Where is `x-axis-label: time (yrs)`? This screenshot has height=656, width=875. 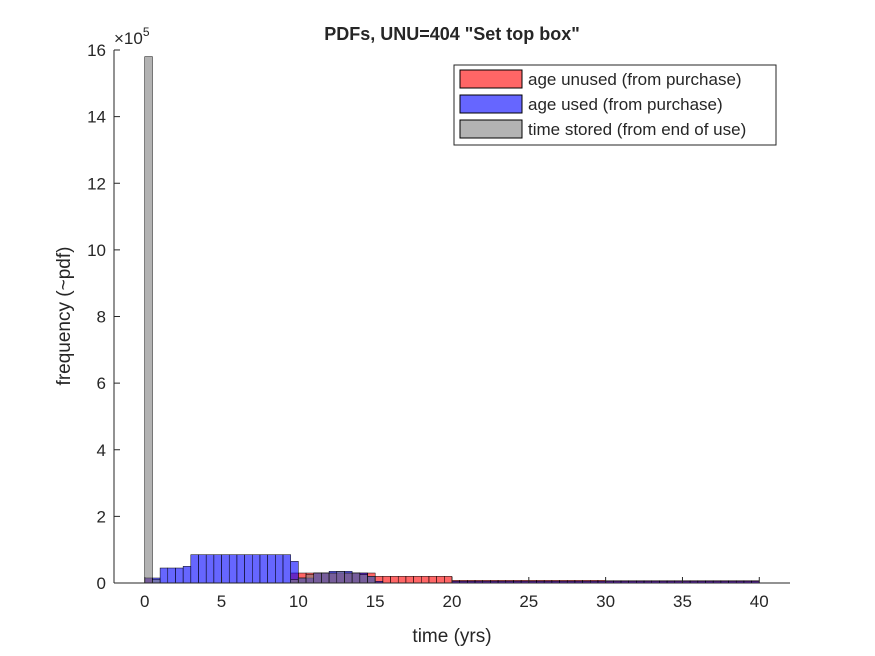
x-axis-label: time (yrs) is located at coordinates (451, 636).